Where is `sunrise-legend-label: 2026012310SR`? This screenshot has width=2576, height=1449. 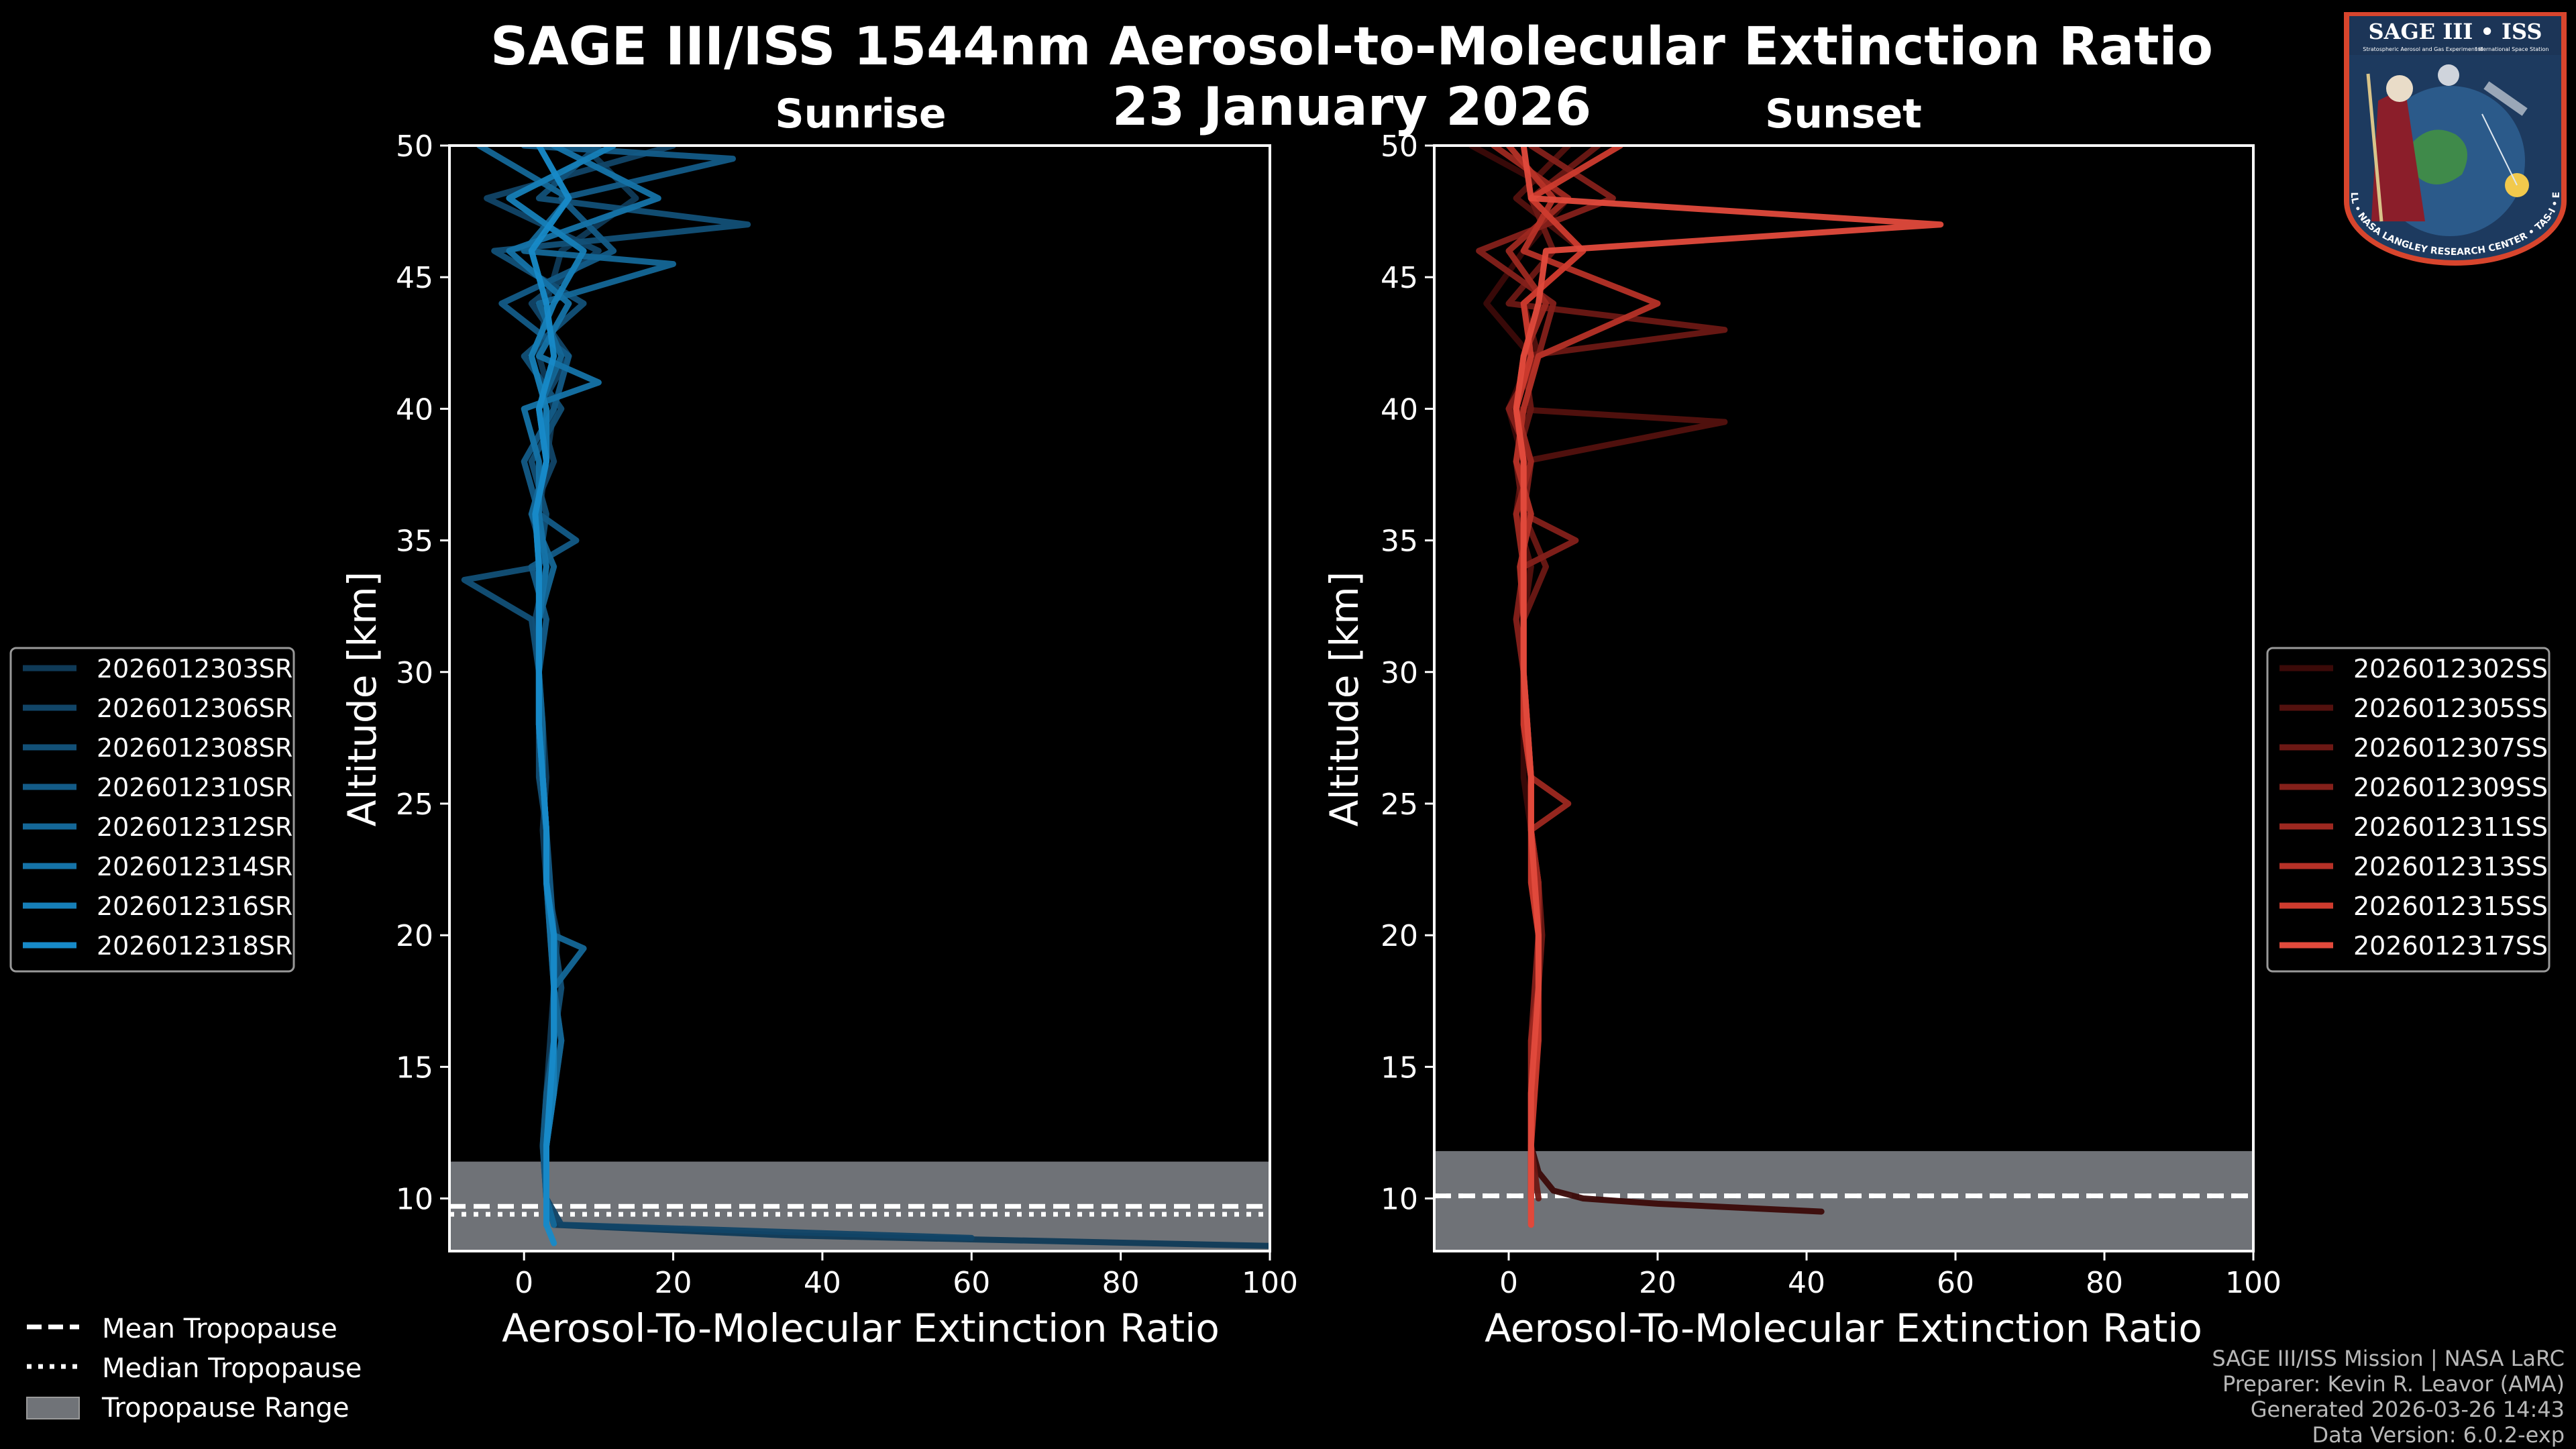
sunrise-legend-label: 2026012310SR is located at coordinates (194, 787).